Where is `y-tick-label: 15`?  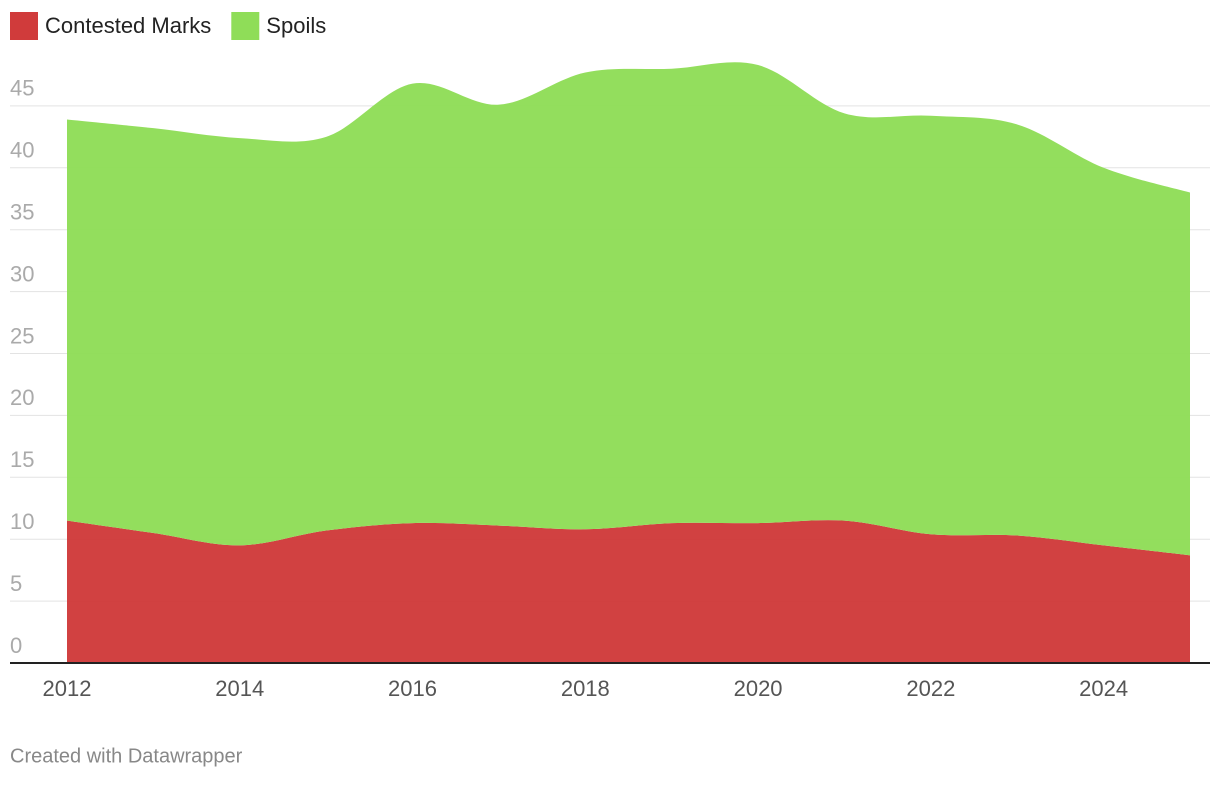 y-tick-label: 15 is located at coordinates (22, 459).